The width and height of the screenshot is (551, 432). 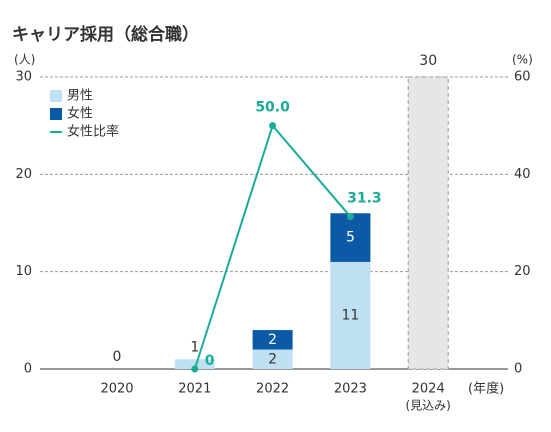 What do you see at coordinates (80, 96) in the screenshot?
I see `legend-label: 男性` at bounding box center [80, 96].